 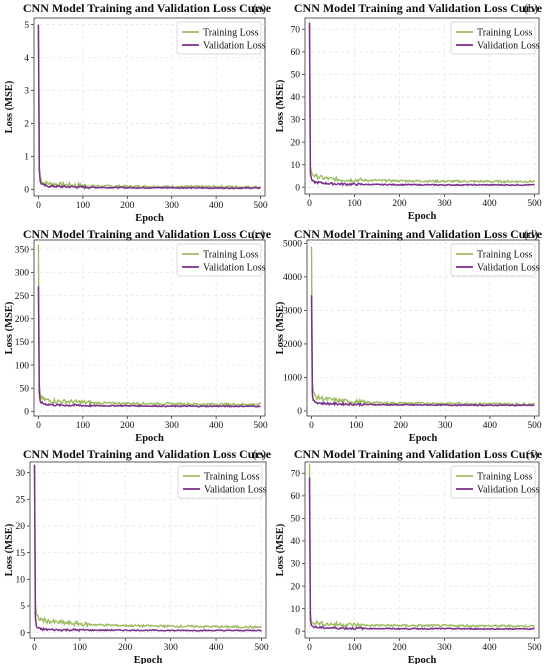 What do you see at coordinates (296, 497) in the screenshot?
I see `y-tick-label: 60` at bounding box center [296, 497].